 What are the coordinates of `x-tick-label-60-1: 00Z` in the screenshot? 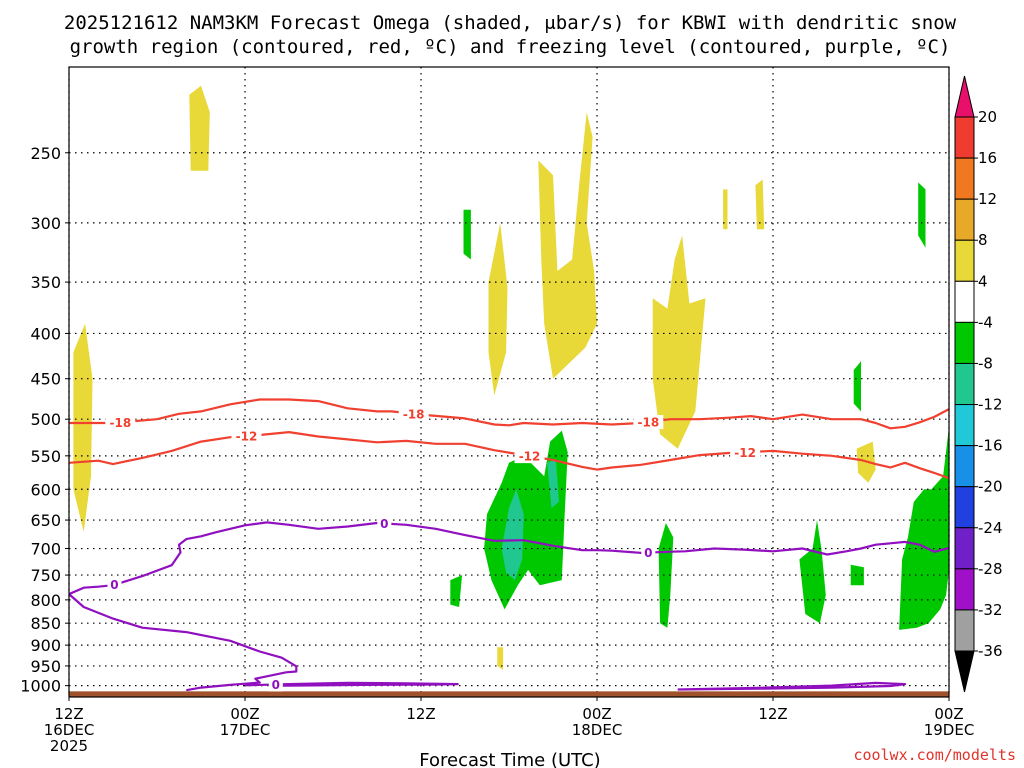 It's located at (948, 714).